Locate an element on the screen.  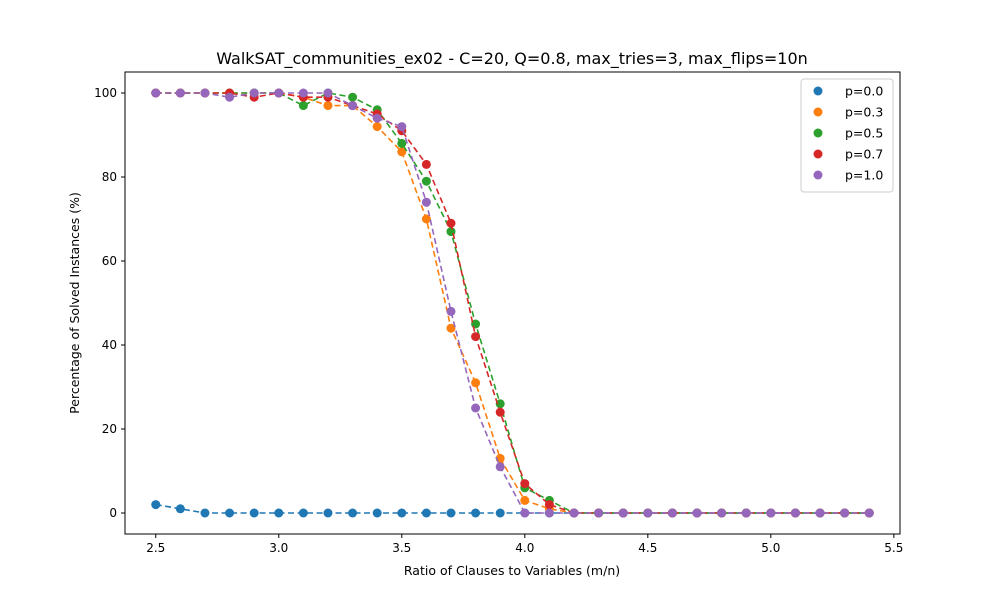
x-tick-label: 3.5 is located at coordinates (401, 548).